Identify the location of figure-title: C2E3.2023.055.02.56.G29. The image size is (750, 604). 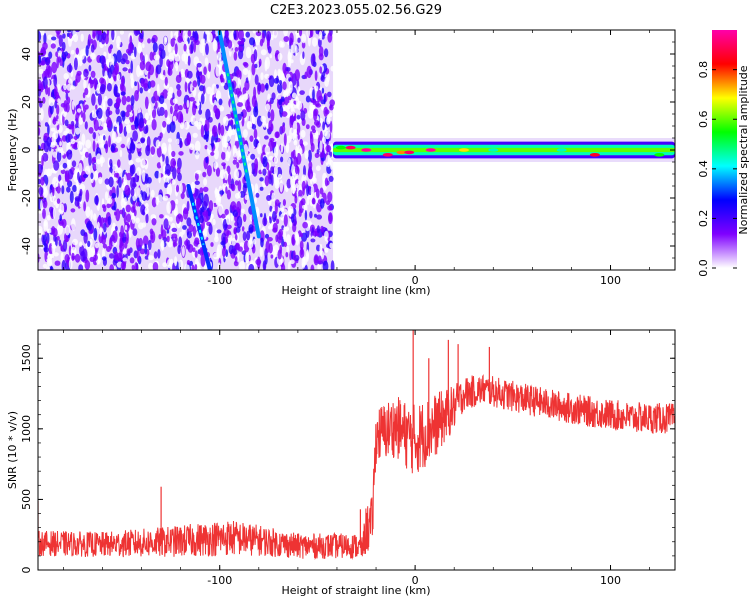
(356, 10).